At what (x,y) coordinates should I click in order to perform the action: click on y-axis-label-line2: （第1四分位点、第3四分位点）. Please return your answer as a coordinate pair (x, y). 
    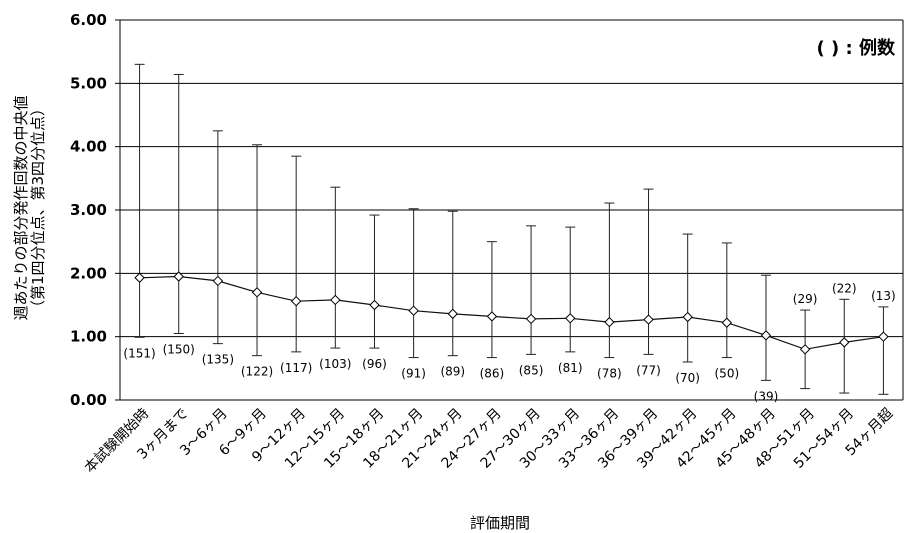
    Looking at the image, I should click on (38, 208).